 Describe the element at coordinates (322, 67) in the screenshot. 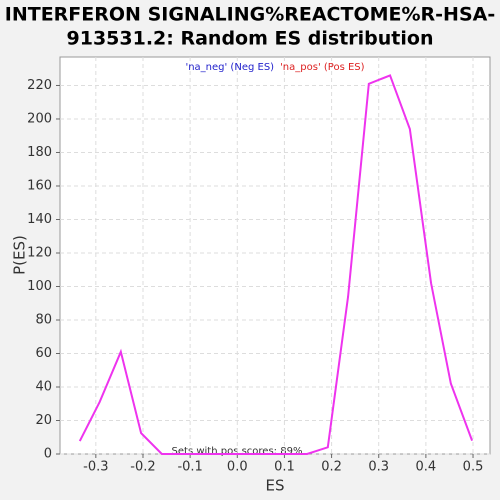

I see `legend-entry: 'na_pos' (Pos ES)` at that location.